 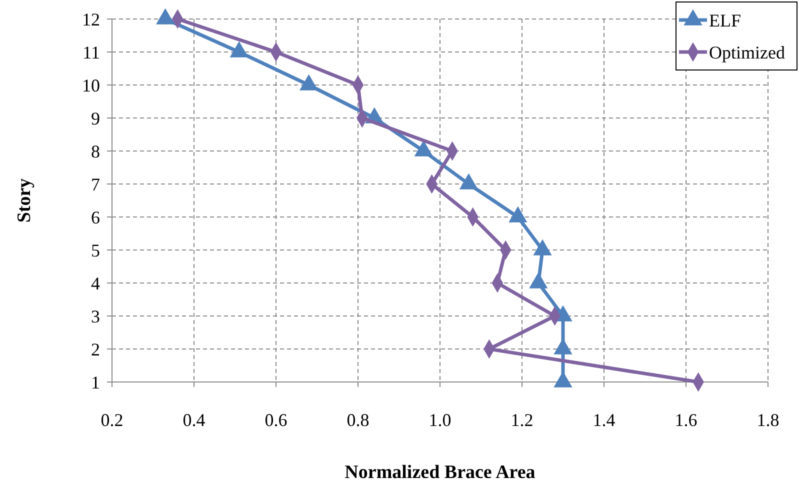 What do you see at coordinates (91, 52) in the screenshot?
I see `y-tick-label: 11` at bounding box center [91, 52].